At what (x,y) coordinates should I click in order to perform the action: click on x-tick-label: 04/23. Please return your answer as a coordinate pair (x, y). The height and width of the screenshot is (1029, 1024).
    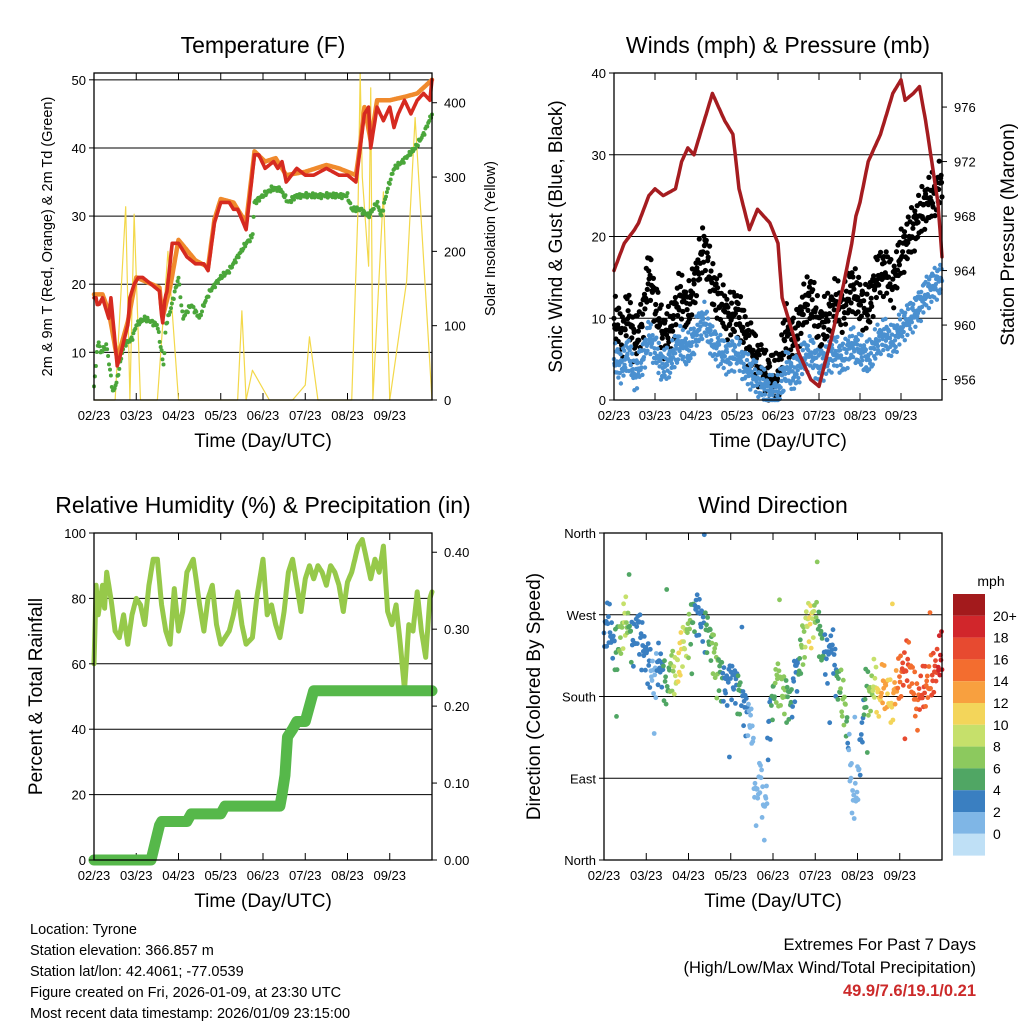
    Looking at the image, I should click on (178, 875).